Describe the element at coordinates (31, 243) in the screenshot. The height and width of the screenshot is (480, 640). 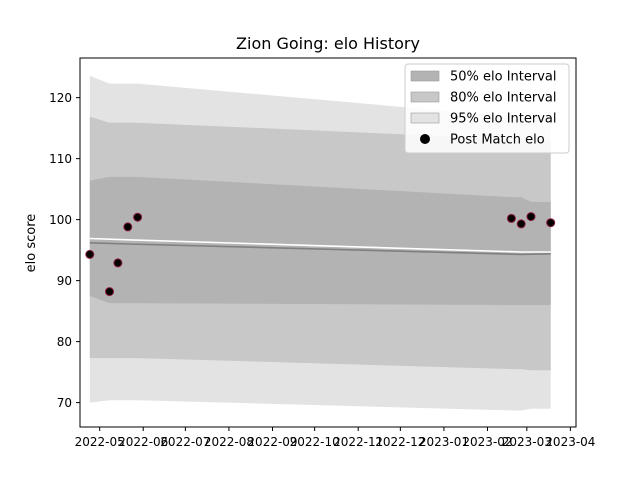
I see `y-axis-label: elo score` at that location.